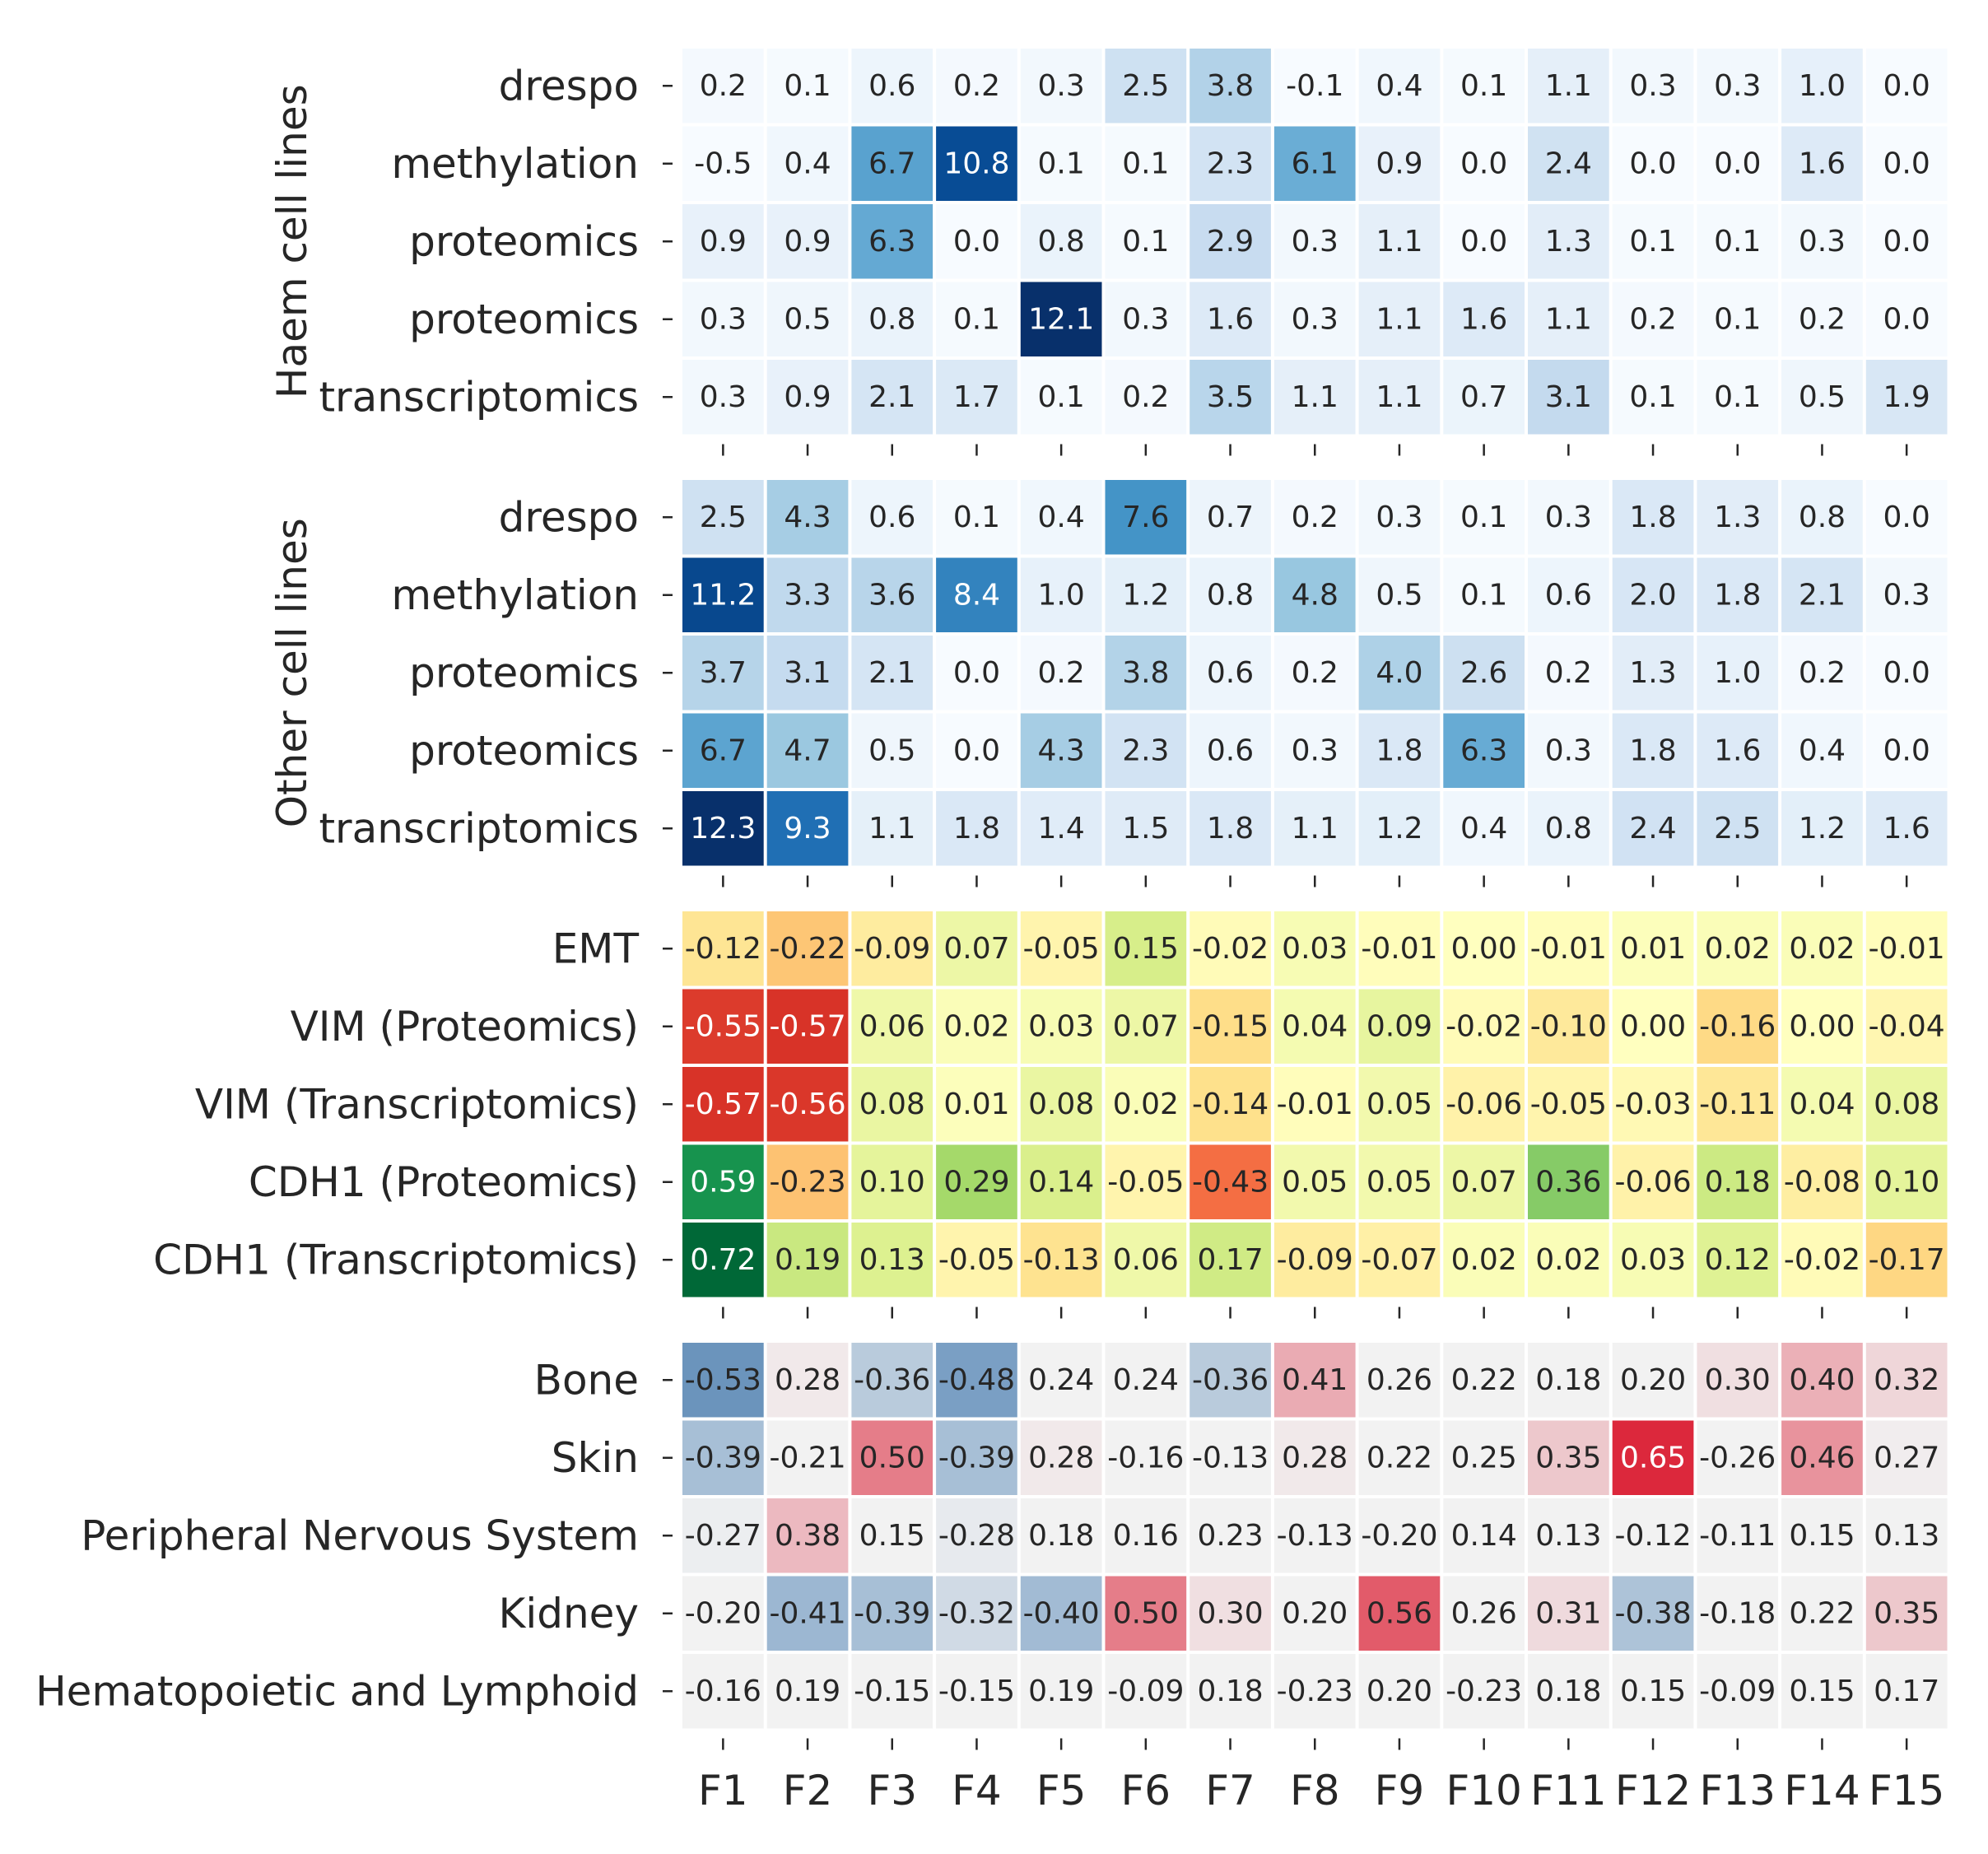 Image resolution: width=1988 pixels, height=1854 pixels. Describe the element at coordinates (1568, 1790) in the screenshot. I see `column-label: F11` at that location.